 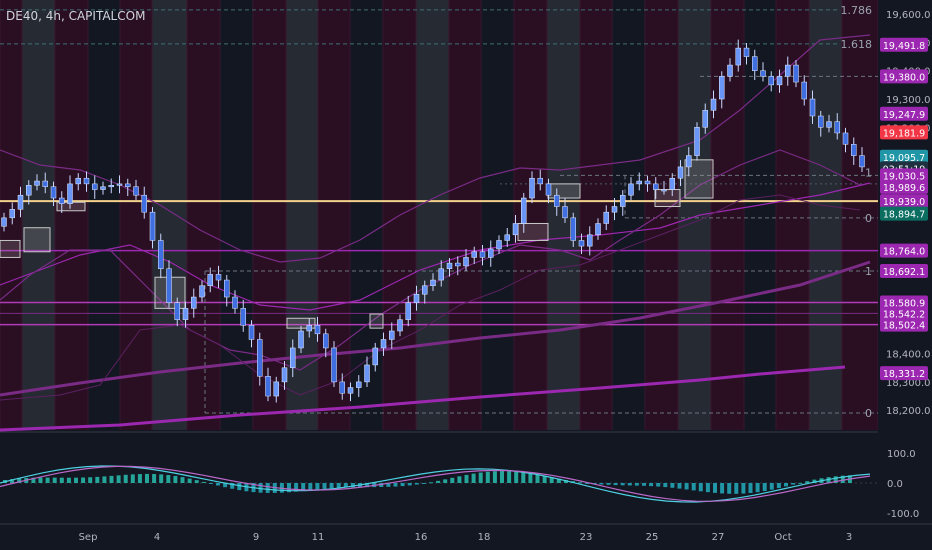 I want to click on price-tag-label: 19,247.9, so click(x=904, y=115).